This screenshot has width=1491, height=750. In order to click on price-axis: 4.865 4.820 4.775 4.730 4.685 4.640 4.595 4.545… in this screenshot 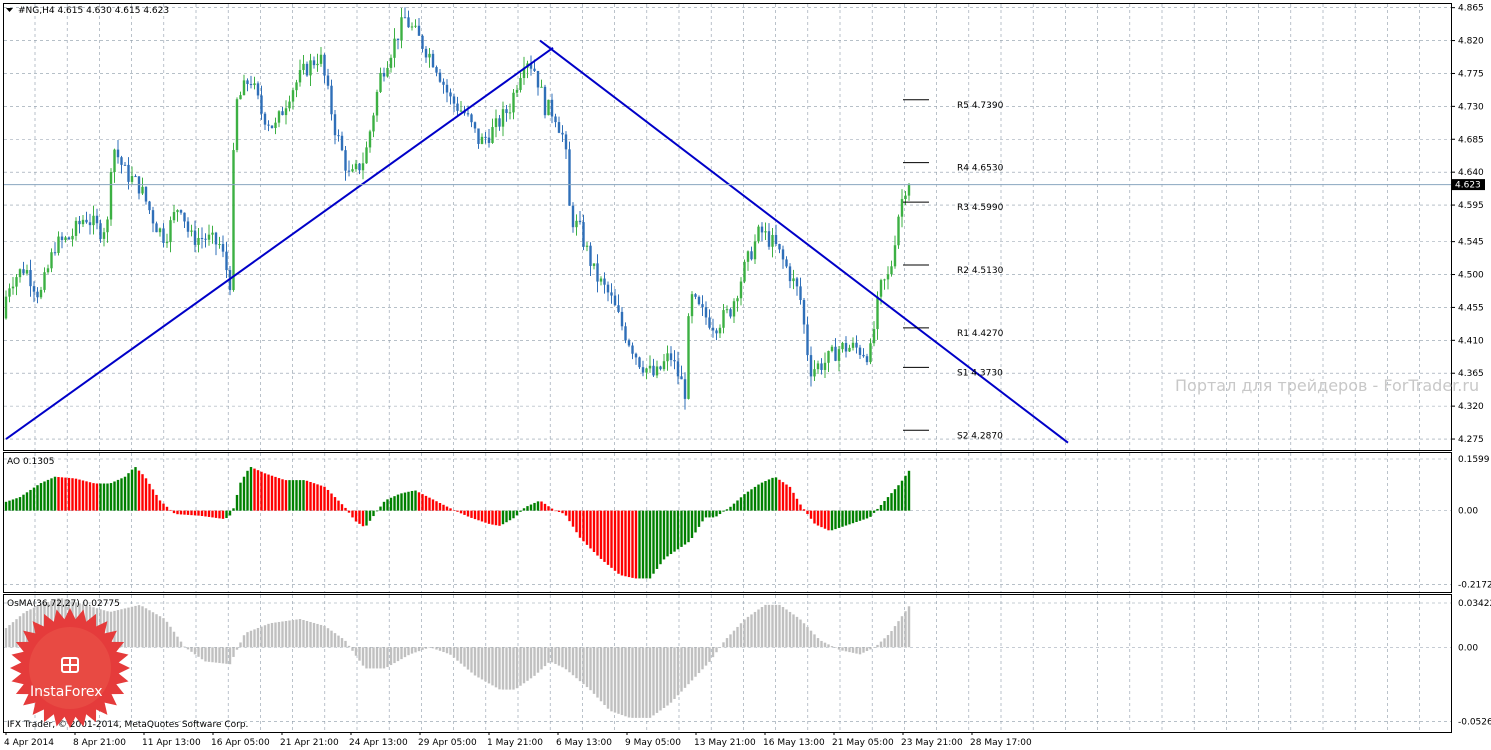, I will do `click(1471, 366)`.